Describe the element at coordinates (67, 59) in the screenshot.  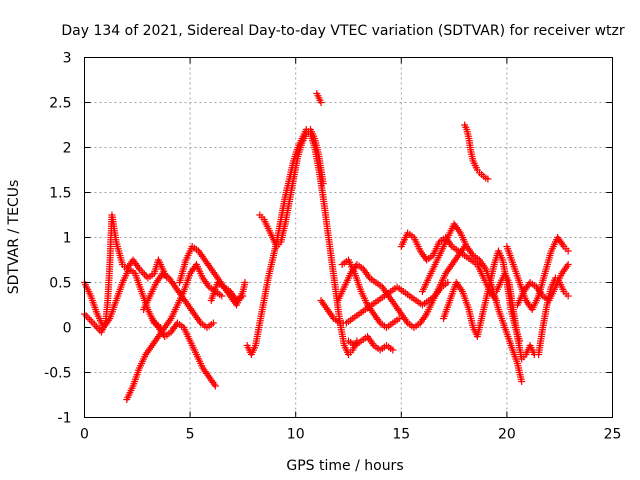
I see `y-tick-label: 3` at that location.